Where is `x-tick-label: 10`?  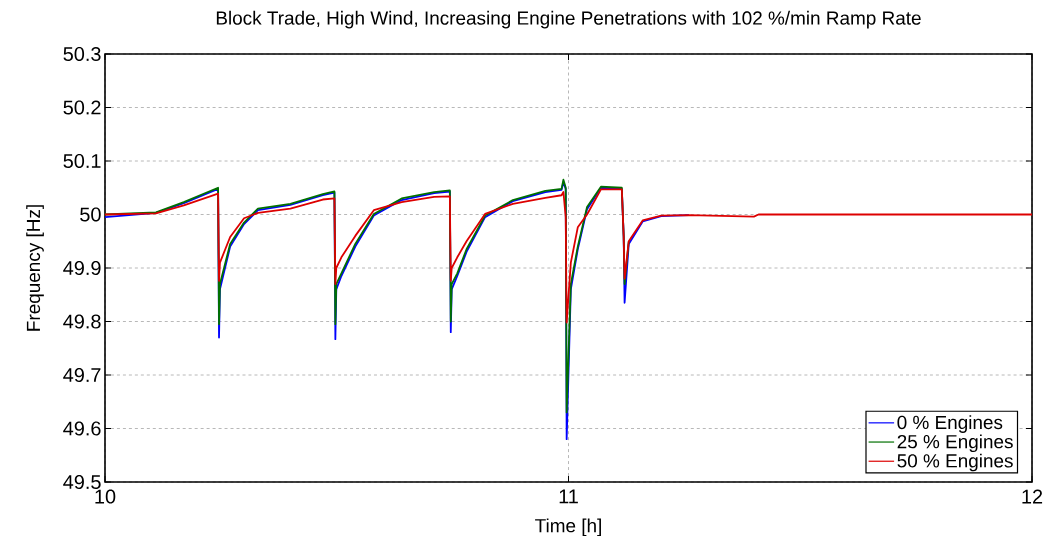
x-tick-label: 10 is located at coordinates (105, 496).